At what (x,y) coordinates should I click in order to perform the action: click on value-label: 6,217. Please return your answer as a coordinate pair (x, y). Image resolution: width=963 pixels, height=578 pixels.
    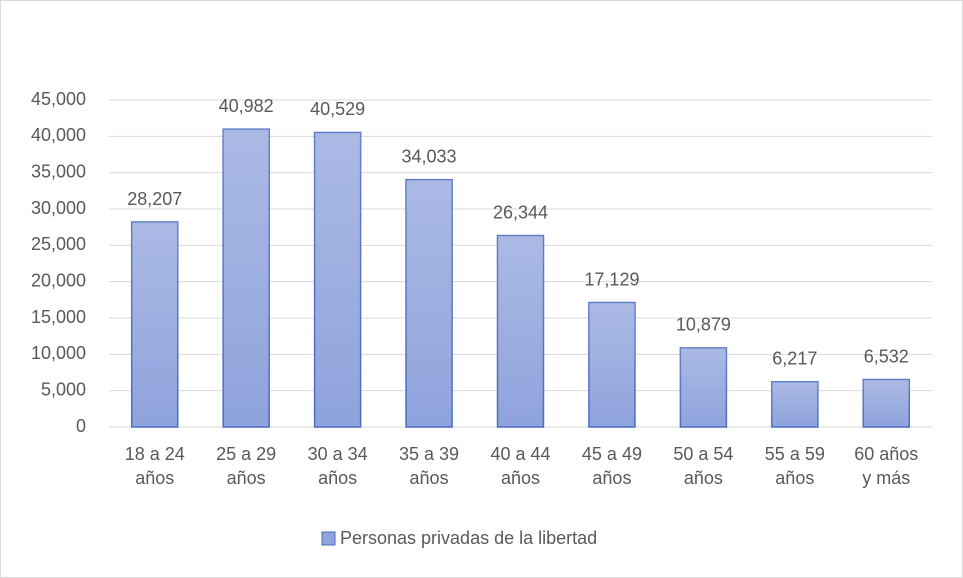
    Looking at the image, I should click on (794, 359).